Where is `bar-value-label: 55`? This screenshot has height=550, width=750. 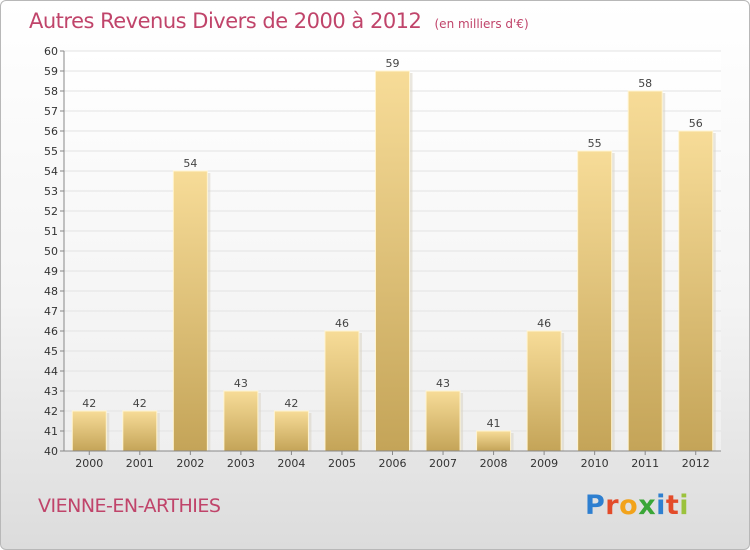
bar-value-label: 55 is located at coordinates (595, 143).